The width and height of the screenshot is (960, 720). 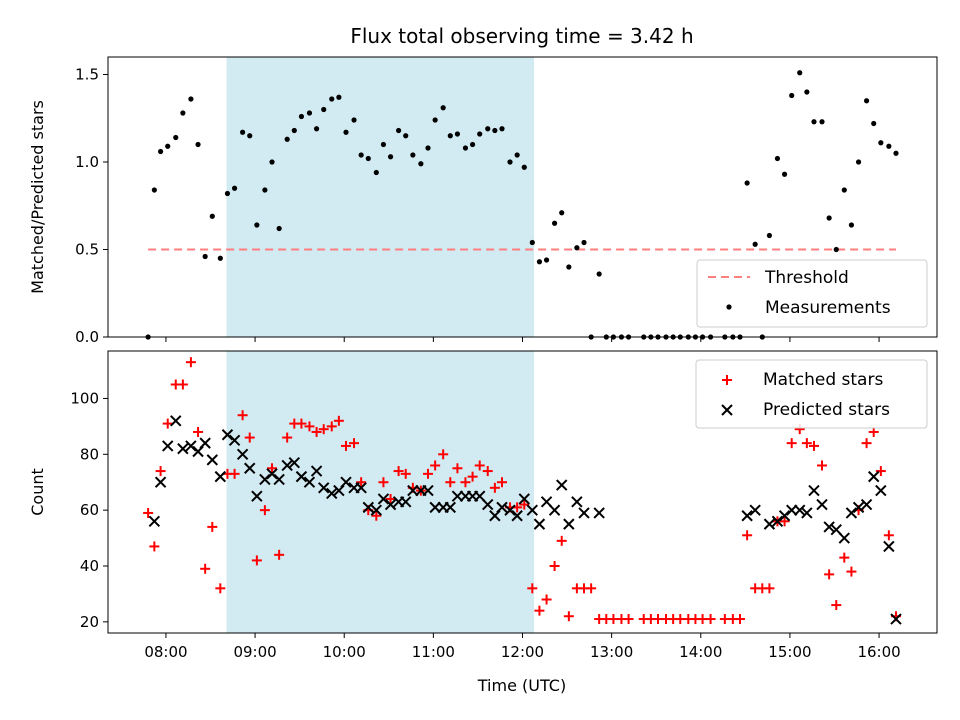 What do you see at coordinates (254, 652) in the screenshot?
I see `x-tick-label: 09:00` at bounding box center [254, 652].